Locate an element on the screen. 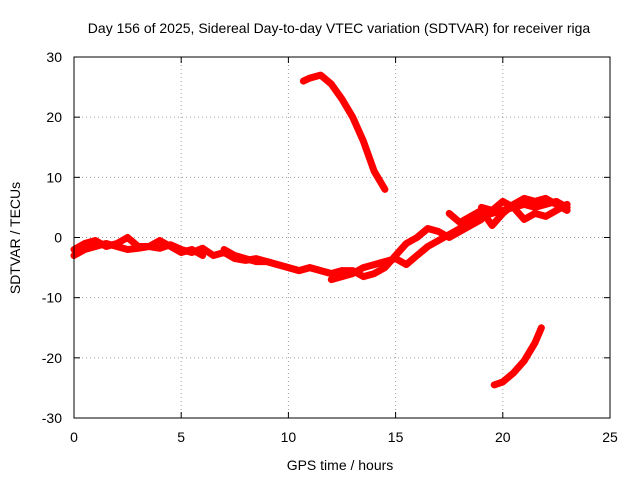  x-tick-label: 25 is located at coordinates (610, 437).